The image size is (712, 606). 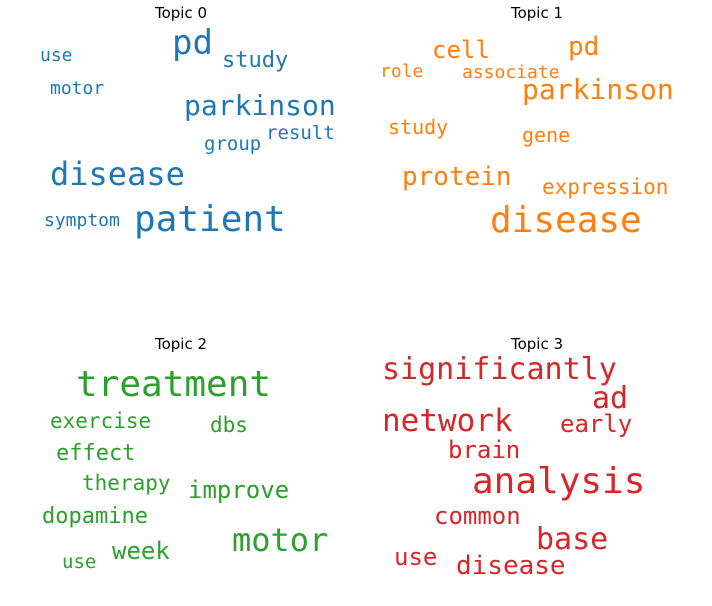 I want to click on topic-2-word-use: use, so click(x=79, y=562).